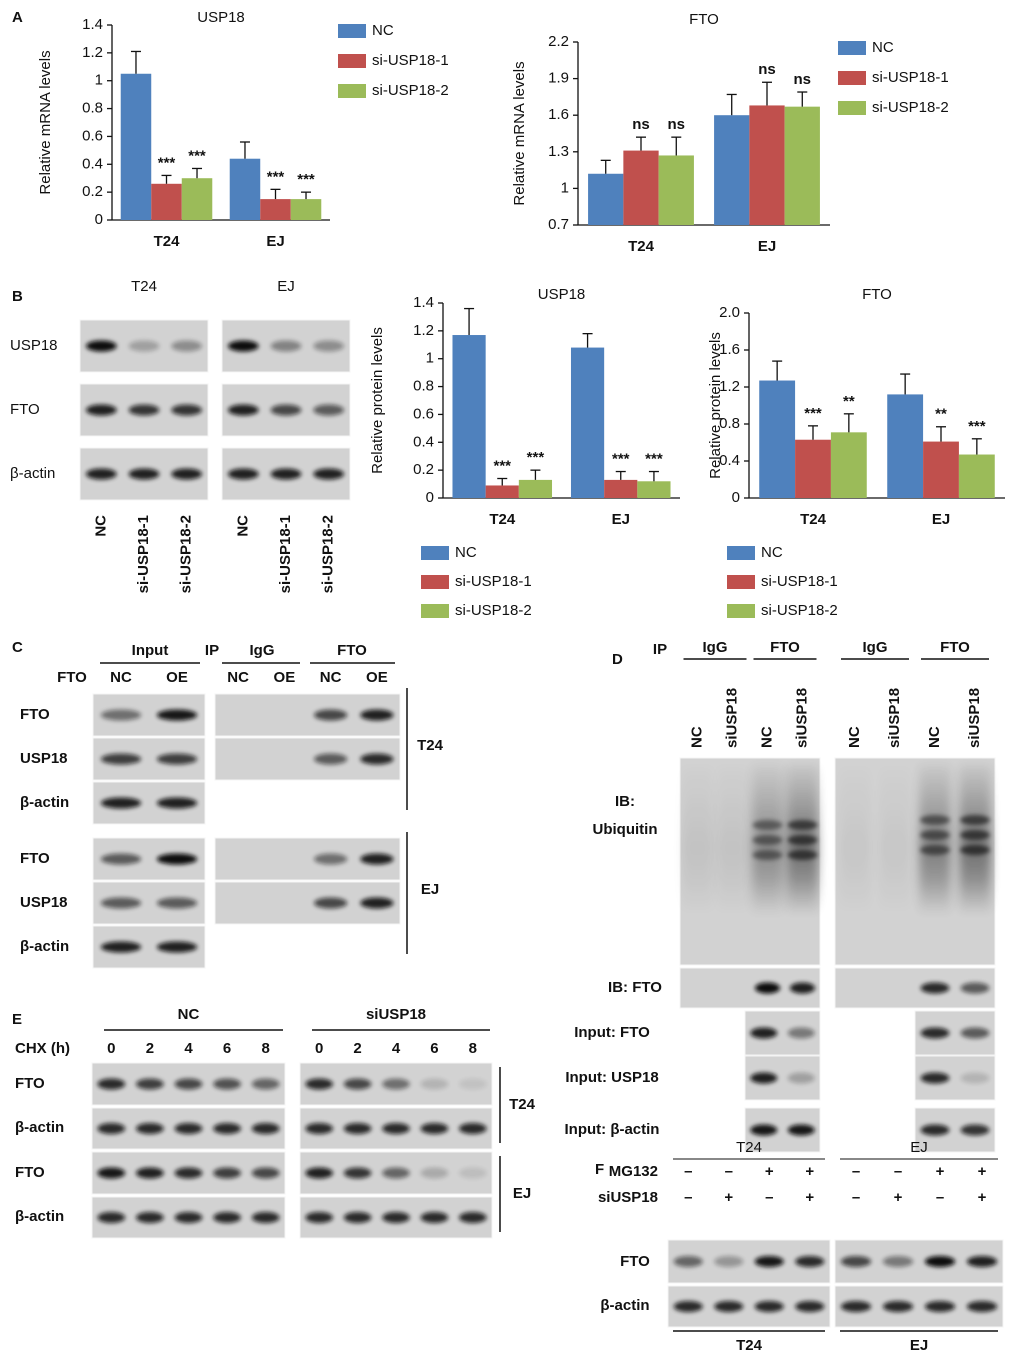 The width and height of the screenshot is (1020, 1357). I want to click on sign: +, so click(982, 1171).